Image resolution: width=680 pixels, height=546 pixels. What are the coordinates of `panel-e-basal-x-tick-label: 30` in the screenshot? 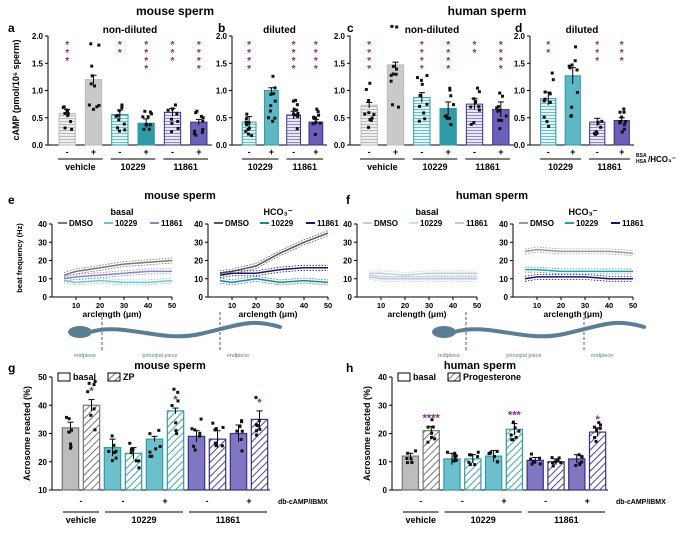 It's located at (124, 305).